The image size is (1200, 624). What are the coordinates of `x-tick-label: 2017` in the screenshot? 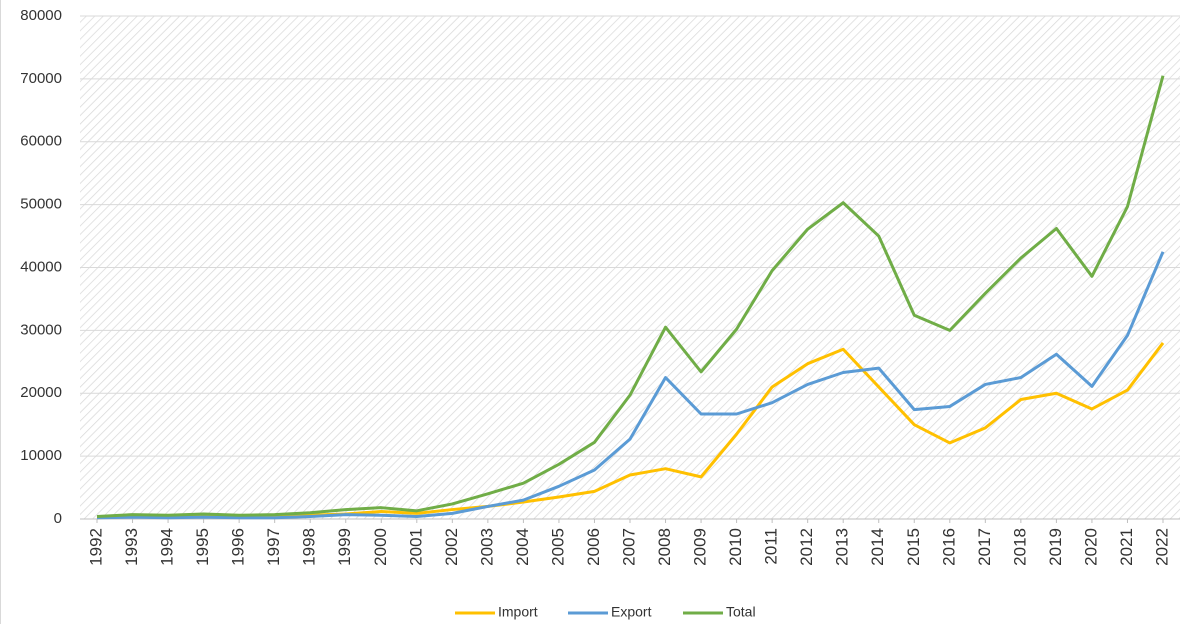 It's located at (984, 547).